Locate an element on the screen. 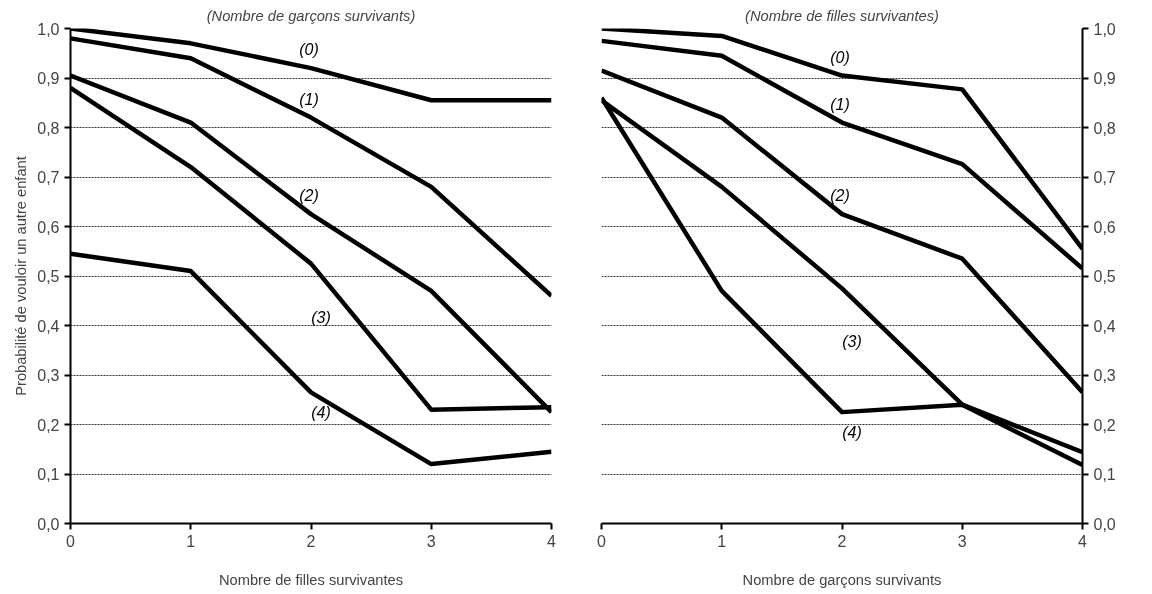 This screenshot has height=594, width=1152. y-axis-title: Probabilité de vouloir un autre enfant is located at coordinates (21, 276).